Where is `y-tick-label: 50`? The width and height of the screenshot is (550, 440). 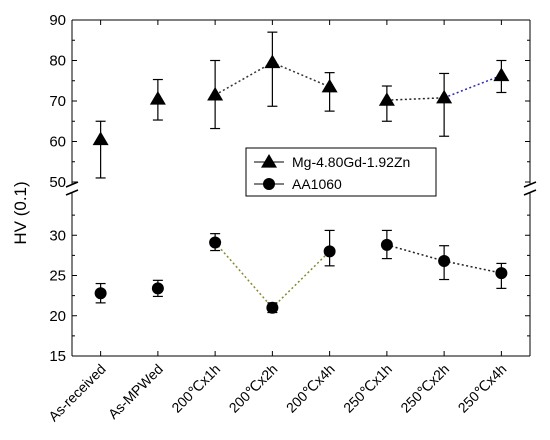 y-tick-label: 50 is located at coordinates (57, 182).